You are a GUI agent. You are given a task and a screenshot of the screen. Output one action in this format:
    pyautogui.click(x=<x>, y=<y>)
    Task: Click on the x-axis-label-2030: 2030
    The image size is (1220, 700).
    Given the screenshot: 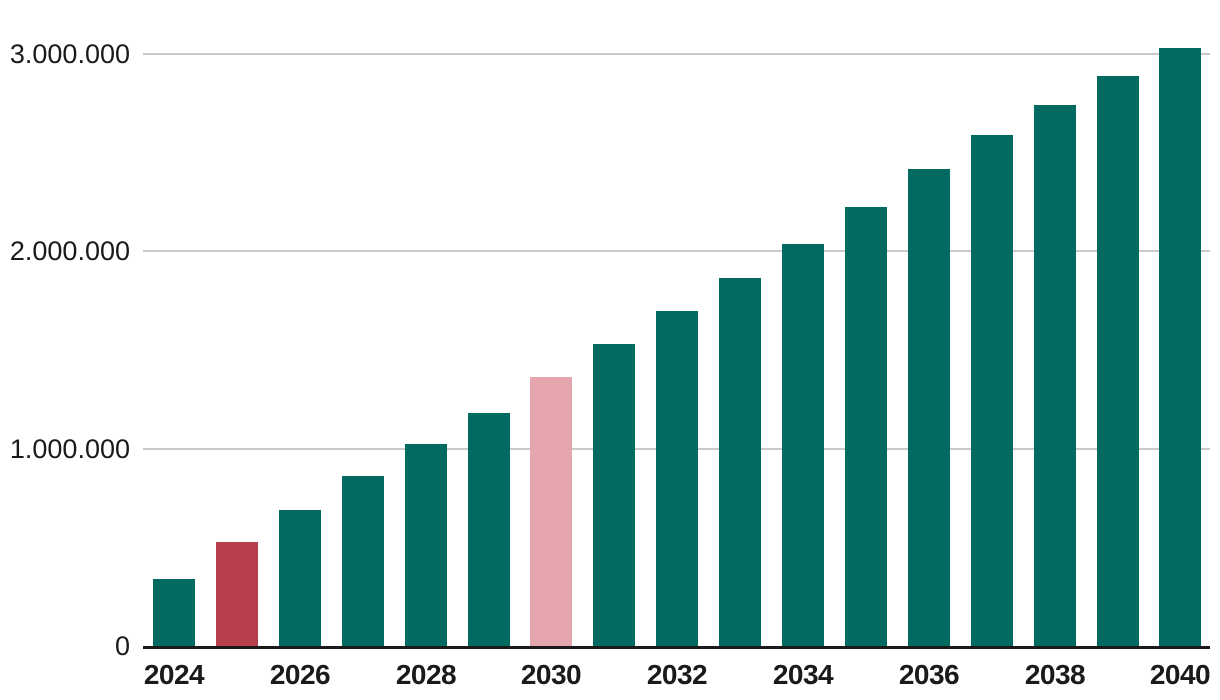 What is the action you would take?
    pyautogui.click(x=551, y=674)
    